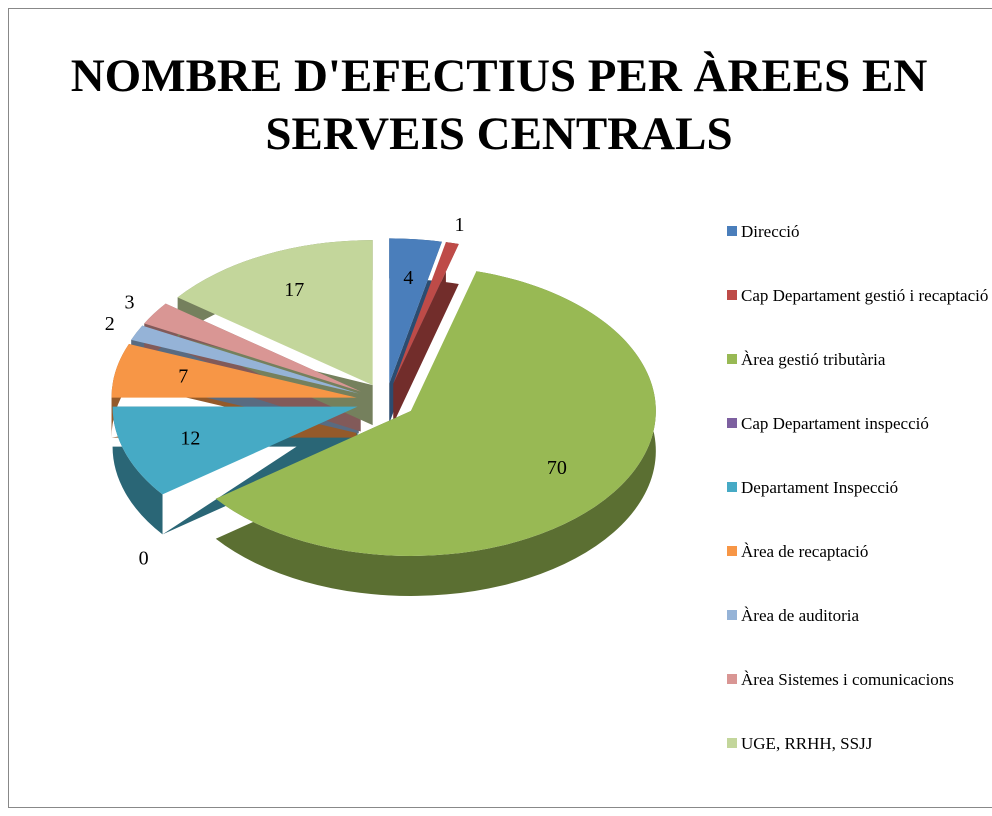  What do you see at coordinates (144, 559) in the screenshot?
I see `data-label: 0` at bounding box center [144, 559].